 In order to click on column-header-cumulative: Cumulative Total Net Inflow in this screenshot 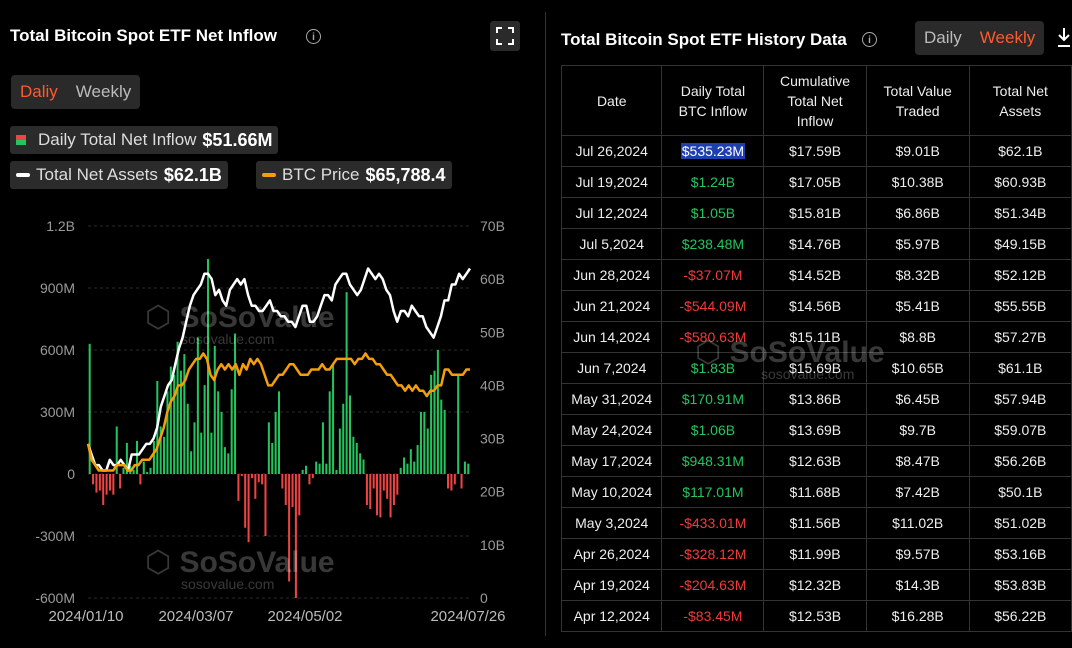, I will do `click(815, 100)`.